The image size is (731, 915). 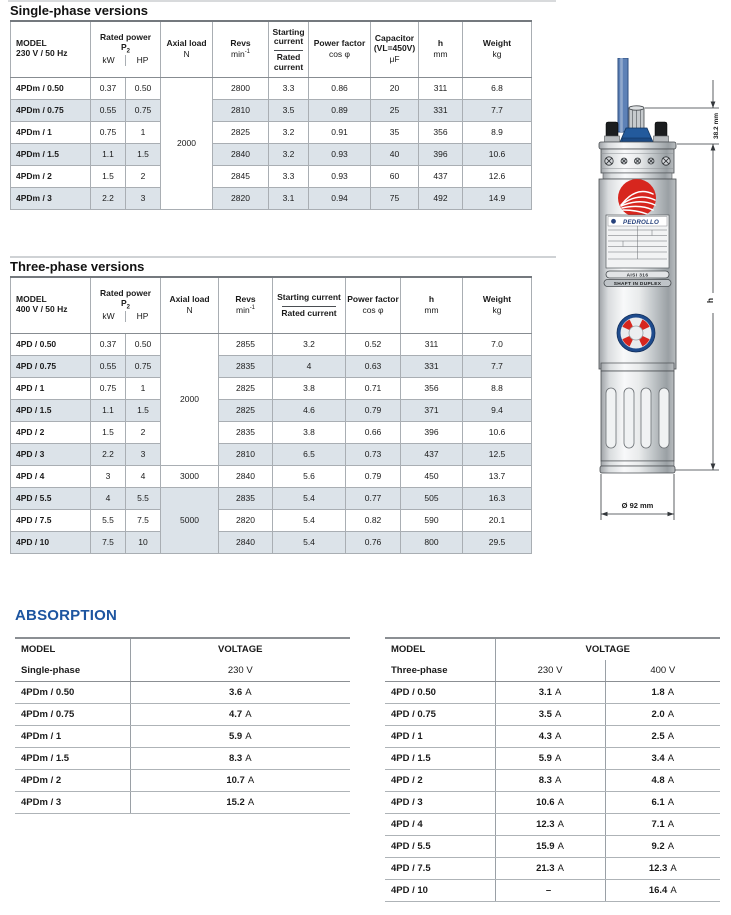 What do you see at coordinates (497, 454) in the screenshot?
I see `cell: 12.5` at bounding box center [497, 454].